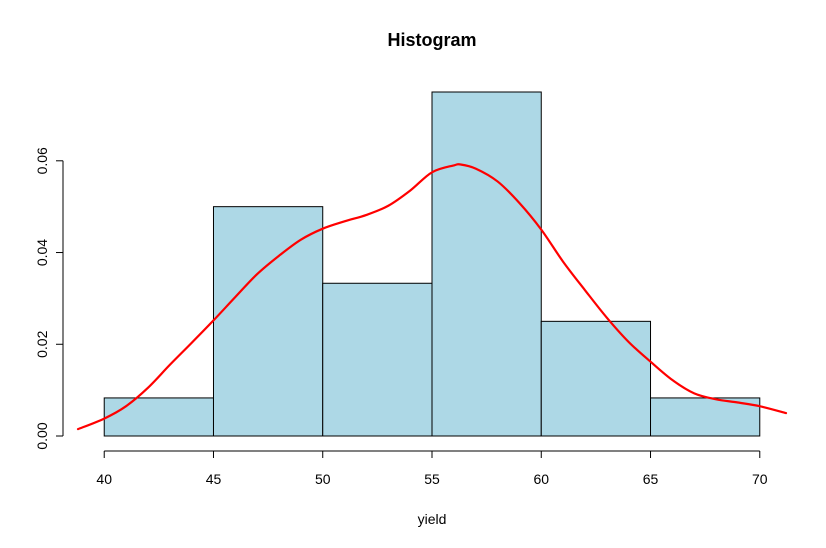 The image size is (826, 548). Describe the element at coordinates (541, 479) in the screenshot. I see `x-tick-label-4: 60` at that location.